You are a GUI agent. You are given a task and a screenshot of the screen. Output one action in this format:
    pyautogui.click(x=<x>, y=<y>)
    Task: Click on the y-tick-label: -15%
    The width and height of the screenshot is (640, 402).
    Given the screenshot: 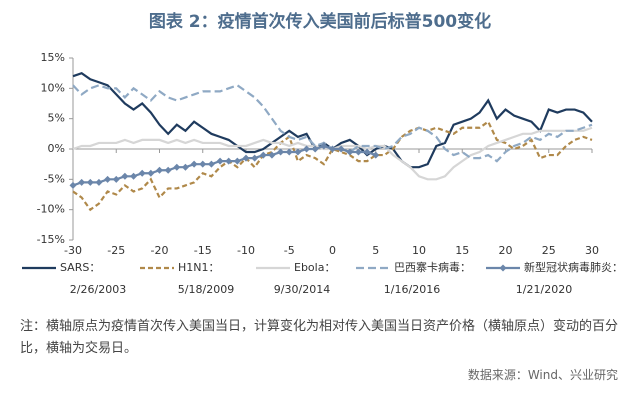 What is the action you would take?
    pyautogui.click(x=51, y=239)
    